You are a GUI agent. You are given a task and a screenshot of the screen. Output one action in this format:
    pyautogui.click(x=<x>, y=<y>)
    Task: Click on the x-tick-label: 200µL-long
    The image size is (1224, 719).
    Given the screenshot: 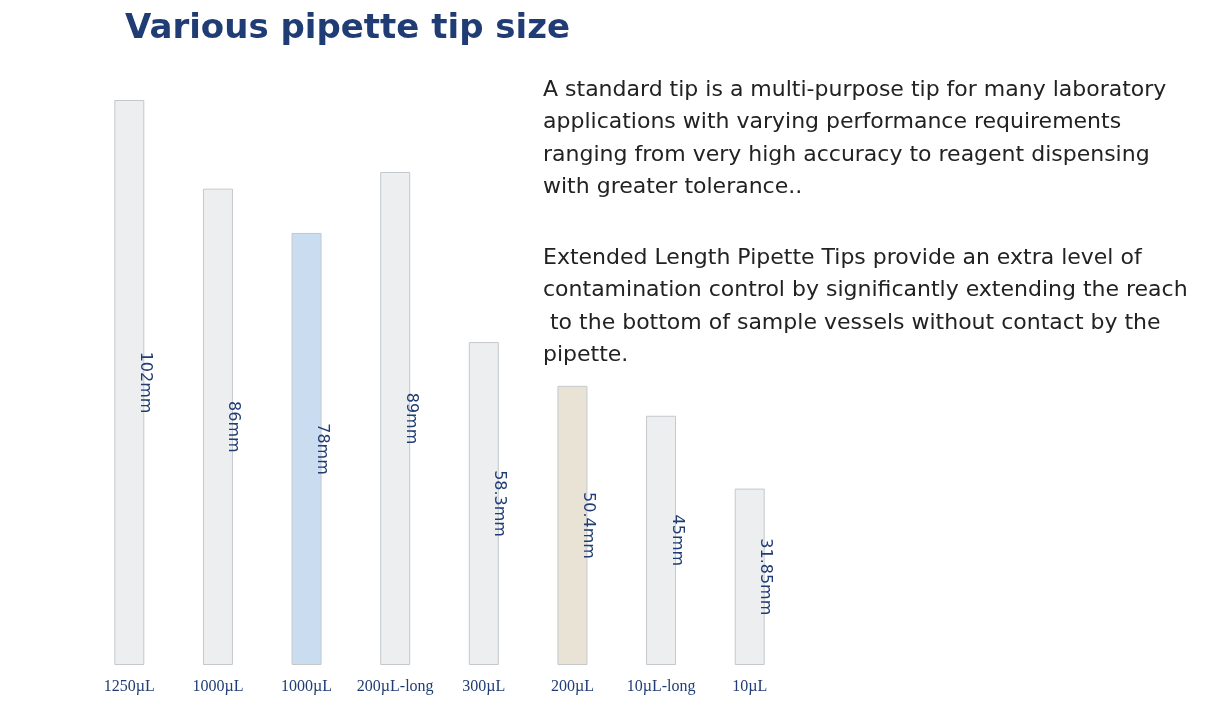 What is the action you would take?
    pyautogui.click(x=395, y=685)
    